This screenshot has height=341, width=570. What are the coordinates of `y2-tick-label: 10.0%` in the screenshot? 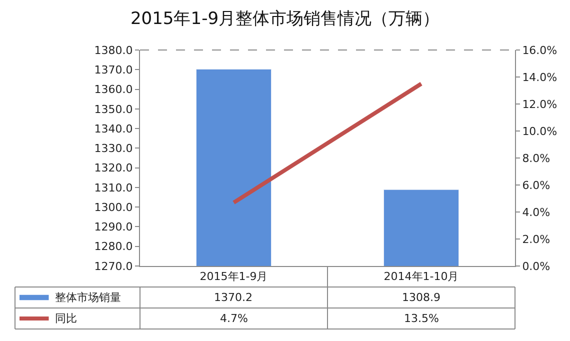 It's located at (540, 131).